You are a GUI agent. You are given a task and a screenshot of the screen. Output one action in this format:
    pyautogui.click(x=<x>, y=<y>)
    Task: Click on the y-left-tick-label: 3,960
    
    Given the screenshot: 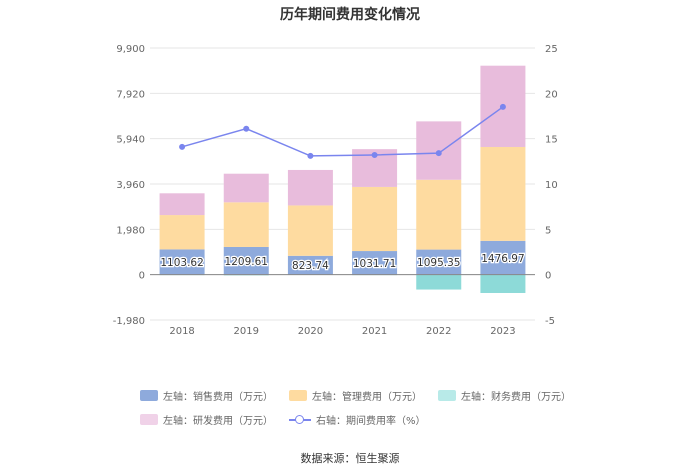 What is the action you would take?
    pyautogui.click(x=130, y=185)
    